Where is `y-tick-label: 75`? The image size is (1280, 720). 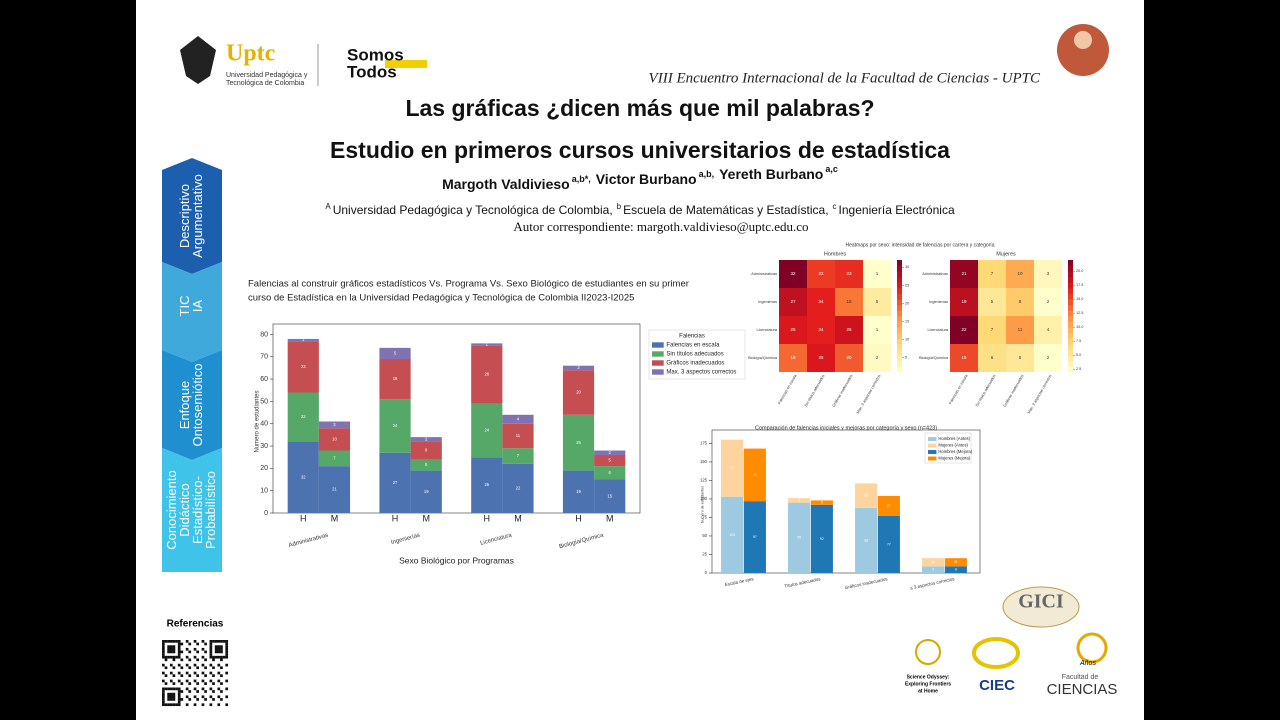
y-tick-label: 75 is located at coordinates (704, 517).